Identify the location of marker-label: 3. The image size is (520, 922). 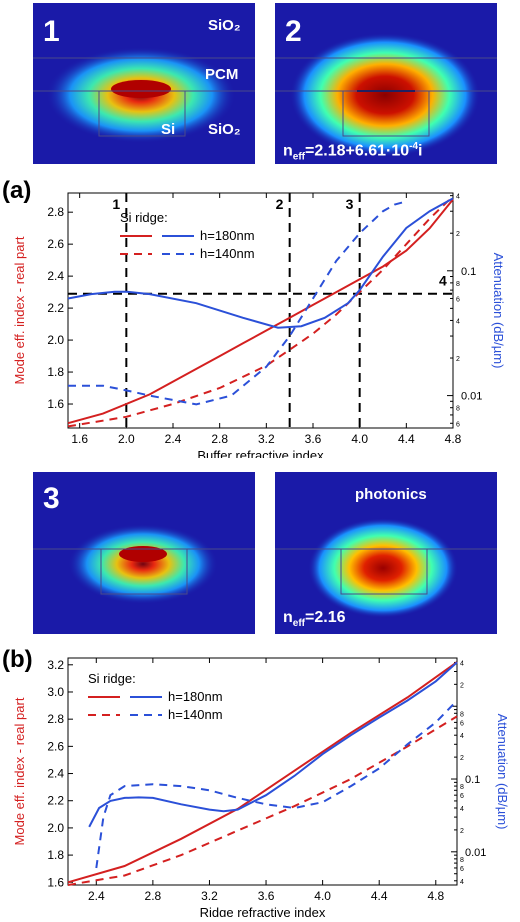
(350, 204).